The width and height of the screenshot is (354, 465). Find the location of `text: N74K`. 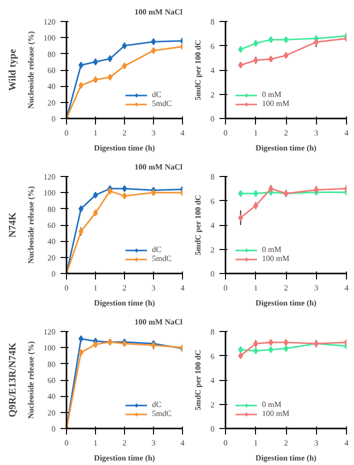

text: N74K is located at coordinates (13, 225).